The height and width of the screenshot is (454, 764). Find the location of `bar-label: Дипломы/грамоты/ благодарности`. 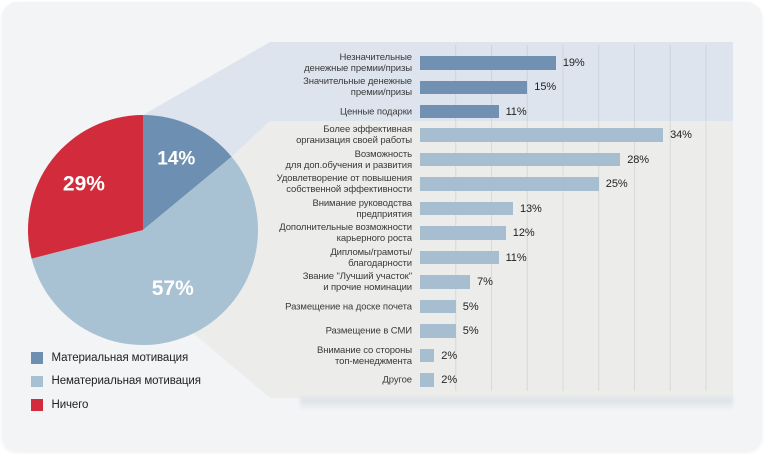

bar-label: Дипломы/грамоты/ благодарности is located at coordinates (371, 257).